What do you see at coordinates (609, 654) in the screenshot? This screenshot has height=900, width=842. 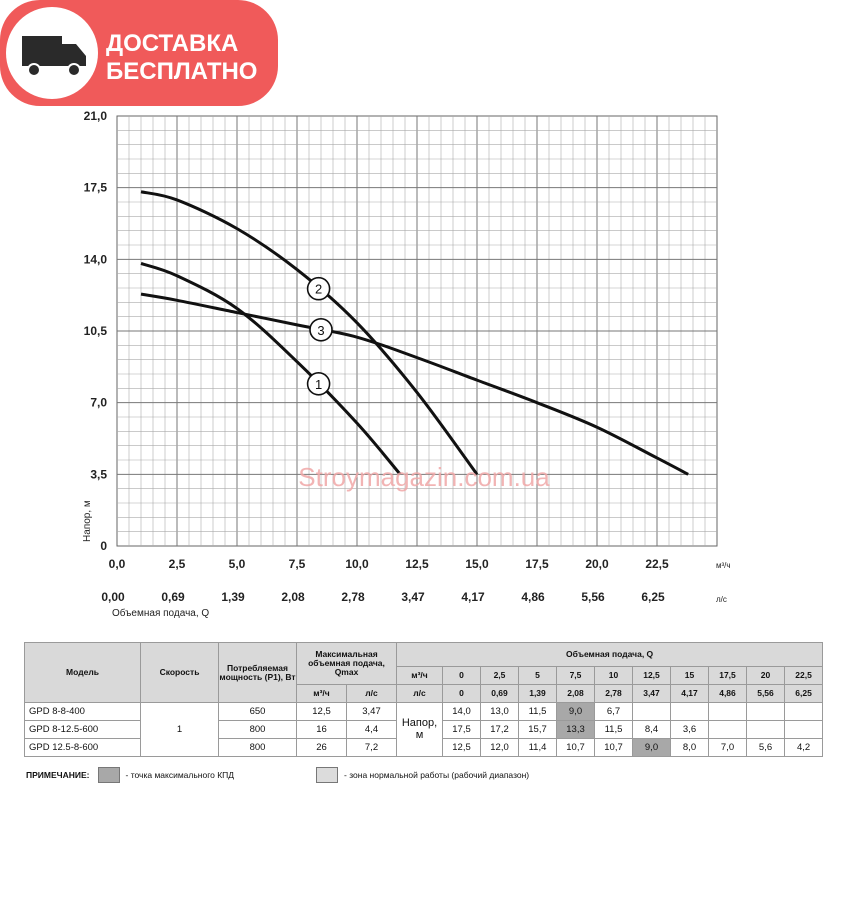 I see `col-flow-header: Объемная подача, Q` at bounding box center [609, 654].